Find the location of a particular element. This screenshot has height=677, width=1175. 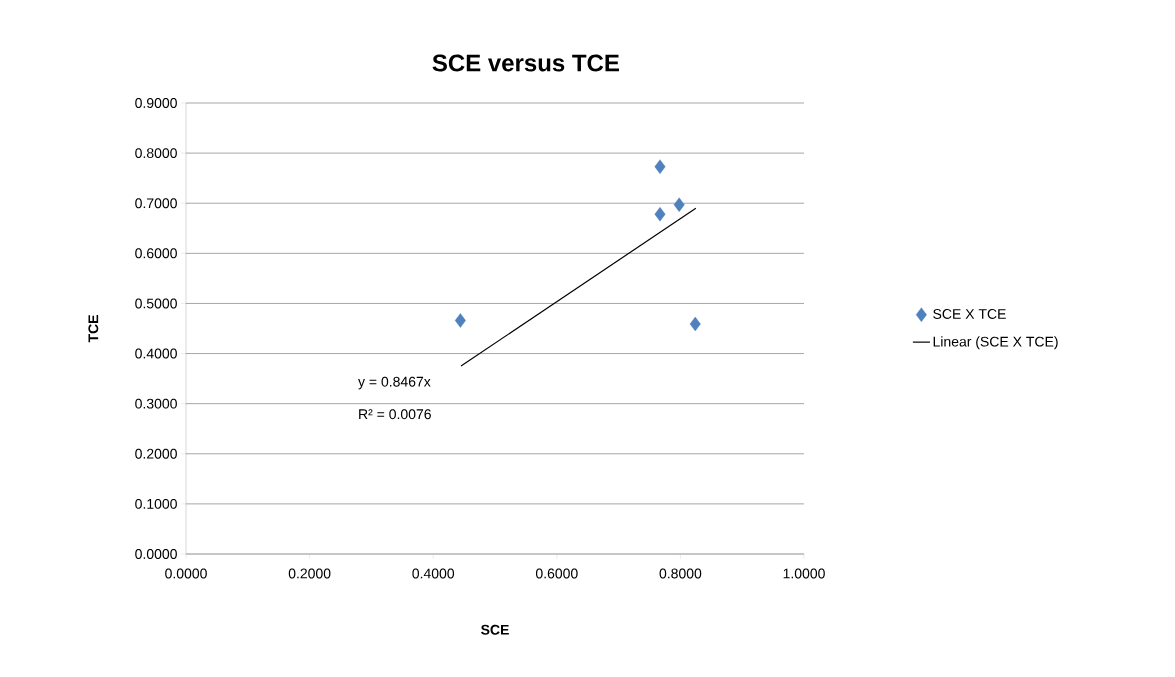

x-tick-label: 0.8000 is located at coordinates (680, 573).